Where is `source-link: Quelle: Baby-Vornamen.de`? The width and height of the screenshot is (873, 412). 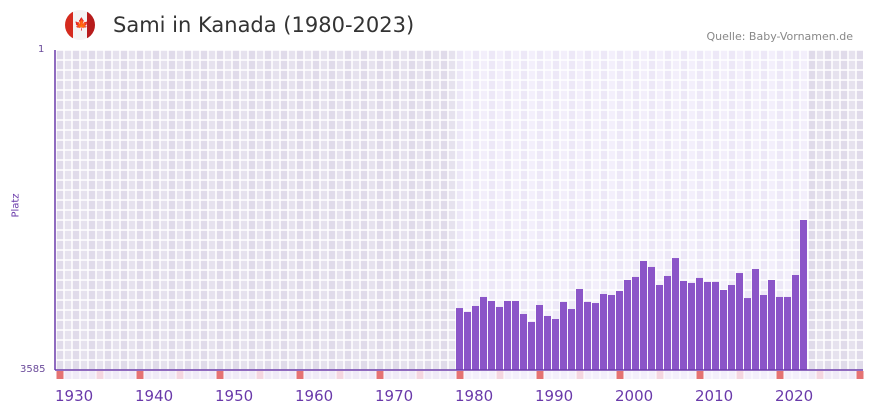 source-link: Quelle: Baby-Vornamen.de is located at coordinates (779, 36).